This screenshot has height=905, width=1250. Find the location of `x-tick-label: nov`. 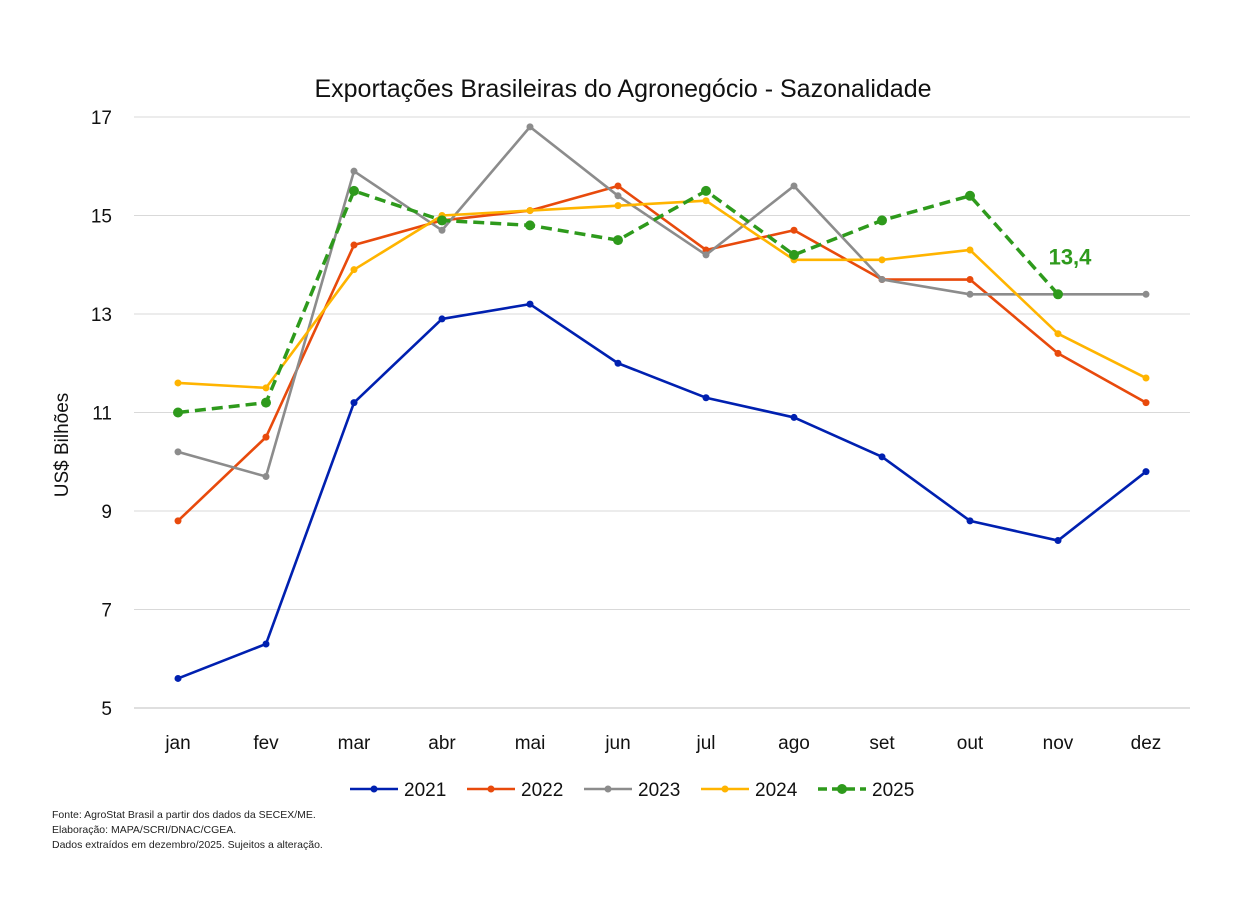

x-tick-label: nov is located at coordinates (1058, 743).